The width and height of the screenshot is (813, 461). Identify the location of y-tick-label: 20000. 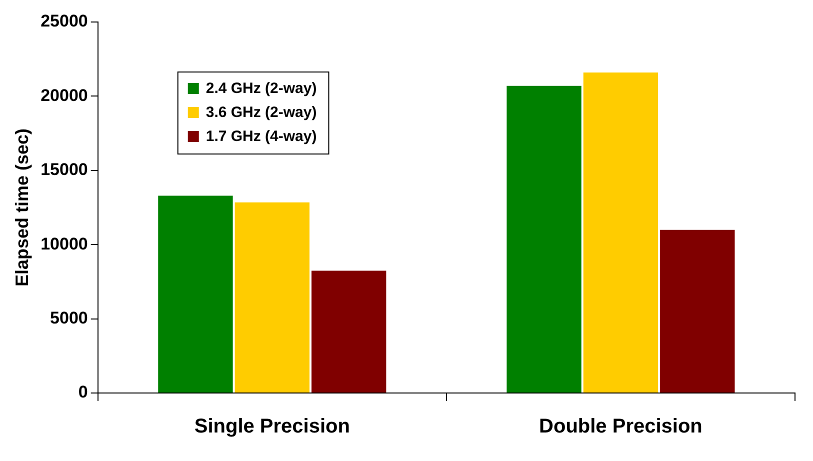
(64, 95).